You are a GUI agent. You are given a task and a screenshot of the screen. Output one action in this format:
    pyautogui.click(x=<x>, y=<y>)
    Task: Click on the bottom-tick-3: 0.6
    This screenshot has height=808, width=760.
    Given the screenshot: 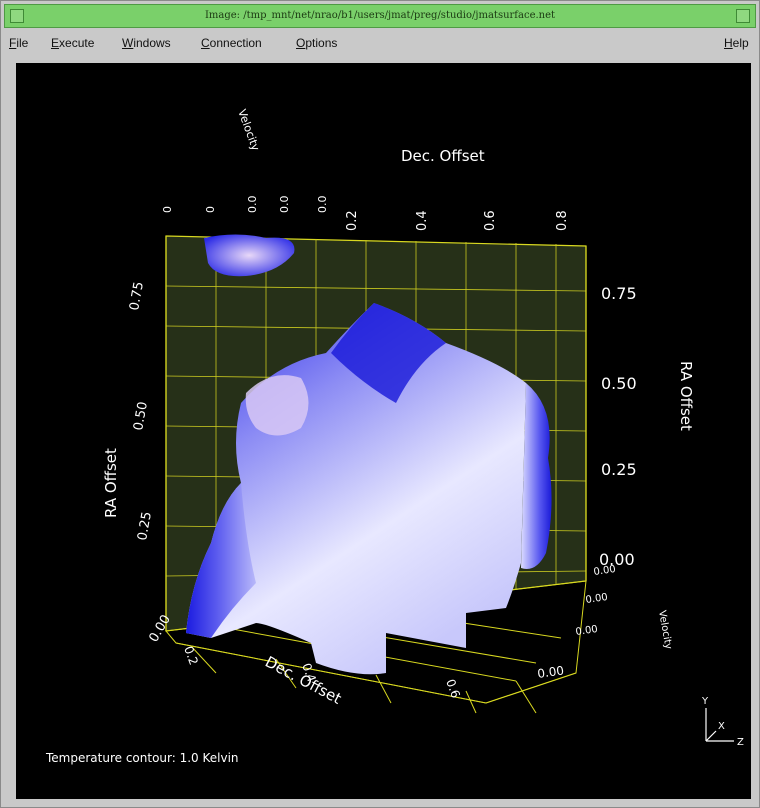 What is the action you would take?
    pyautogui.click(x=453, y=688)
    